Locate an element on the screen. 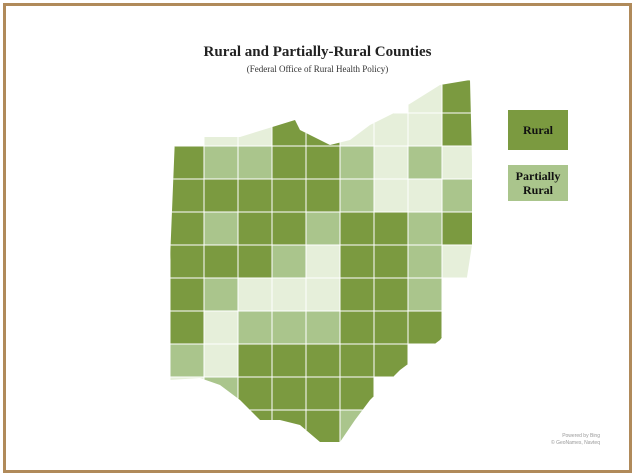  map-subtitle: (Federal Office of Rural Health Policy) is located at coordinates (317, 69).